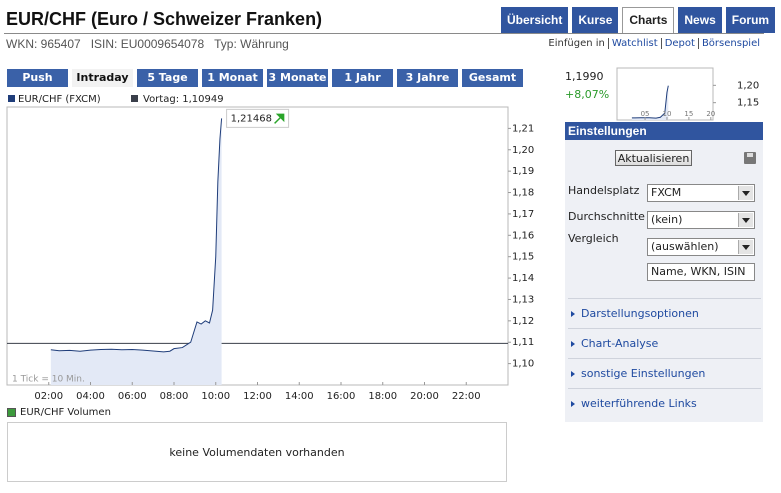 Image resolution: width=781 pixels, height=493 pixels. I want to click on tab: Charts, so click(648, 20).